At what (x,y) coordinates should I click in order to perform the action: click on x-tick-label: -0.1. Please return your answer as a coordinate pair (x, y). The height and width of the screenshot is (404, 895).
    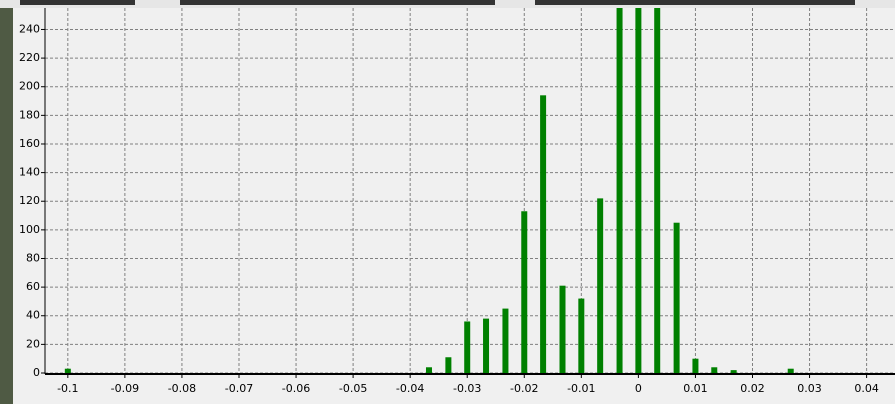
    Looking at the image, I should click on (67, 388).